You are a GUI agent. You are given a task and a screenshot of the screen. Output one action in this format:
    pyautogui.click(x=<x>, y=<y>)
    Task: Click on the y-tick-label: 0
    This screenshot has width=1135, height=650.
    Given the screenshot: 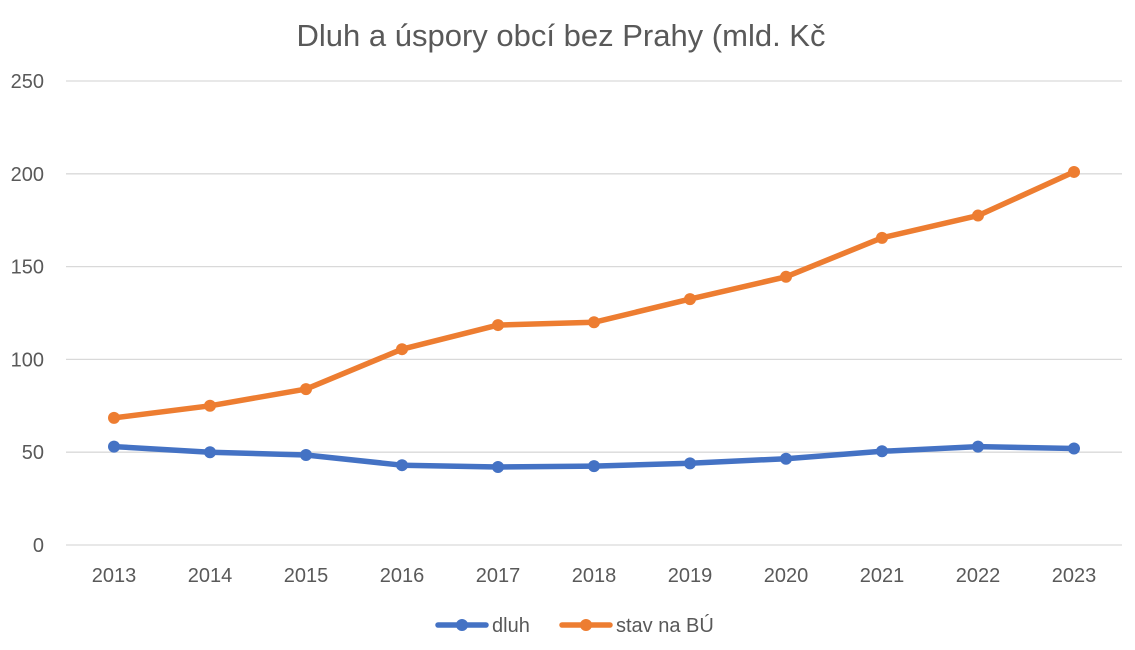 What is the action you would take?
    pyautogui.click(x=38, y=546)
    